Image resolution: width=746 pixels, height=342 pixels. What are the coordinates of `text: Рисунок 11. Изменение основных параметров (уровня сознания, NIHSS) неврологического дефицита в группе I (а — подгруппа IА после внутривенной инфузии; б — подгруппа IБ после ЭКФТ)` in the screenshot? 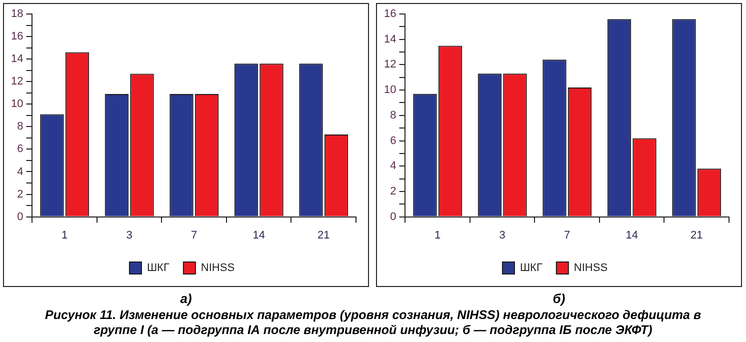 It's located at (373, 322).